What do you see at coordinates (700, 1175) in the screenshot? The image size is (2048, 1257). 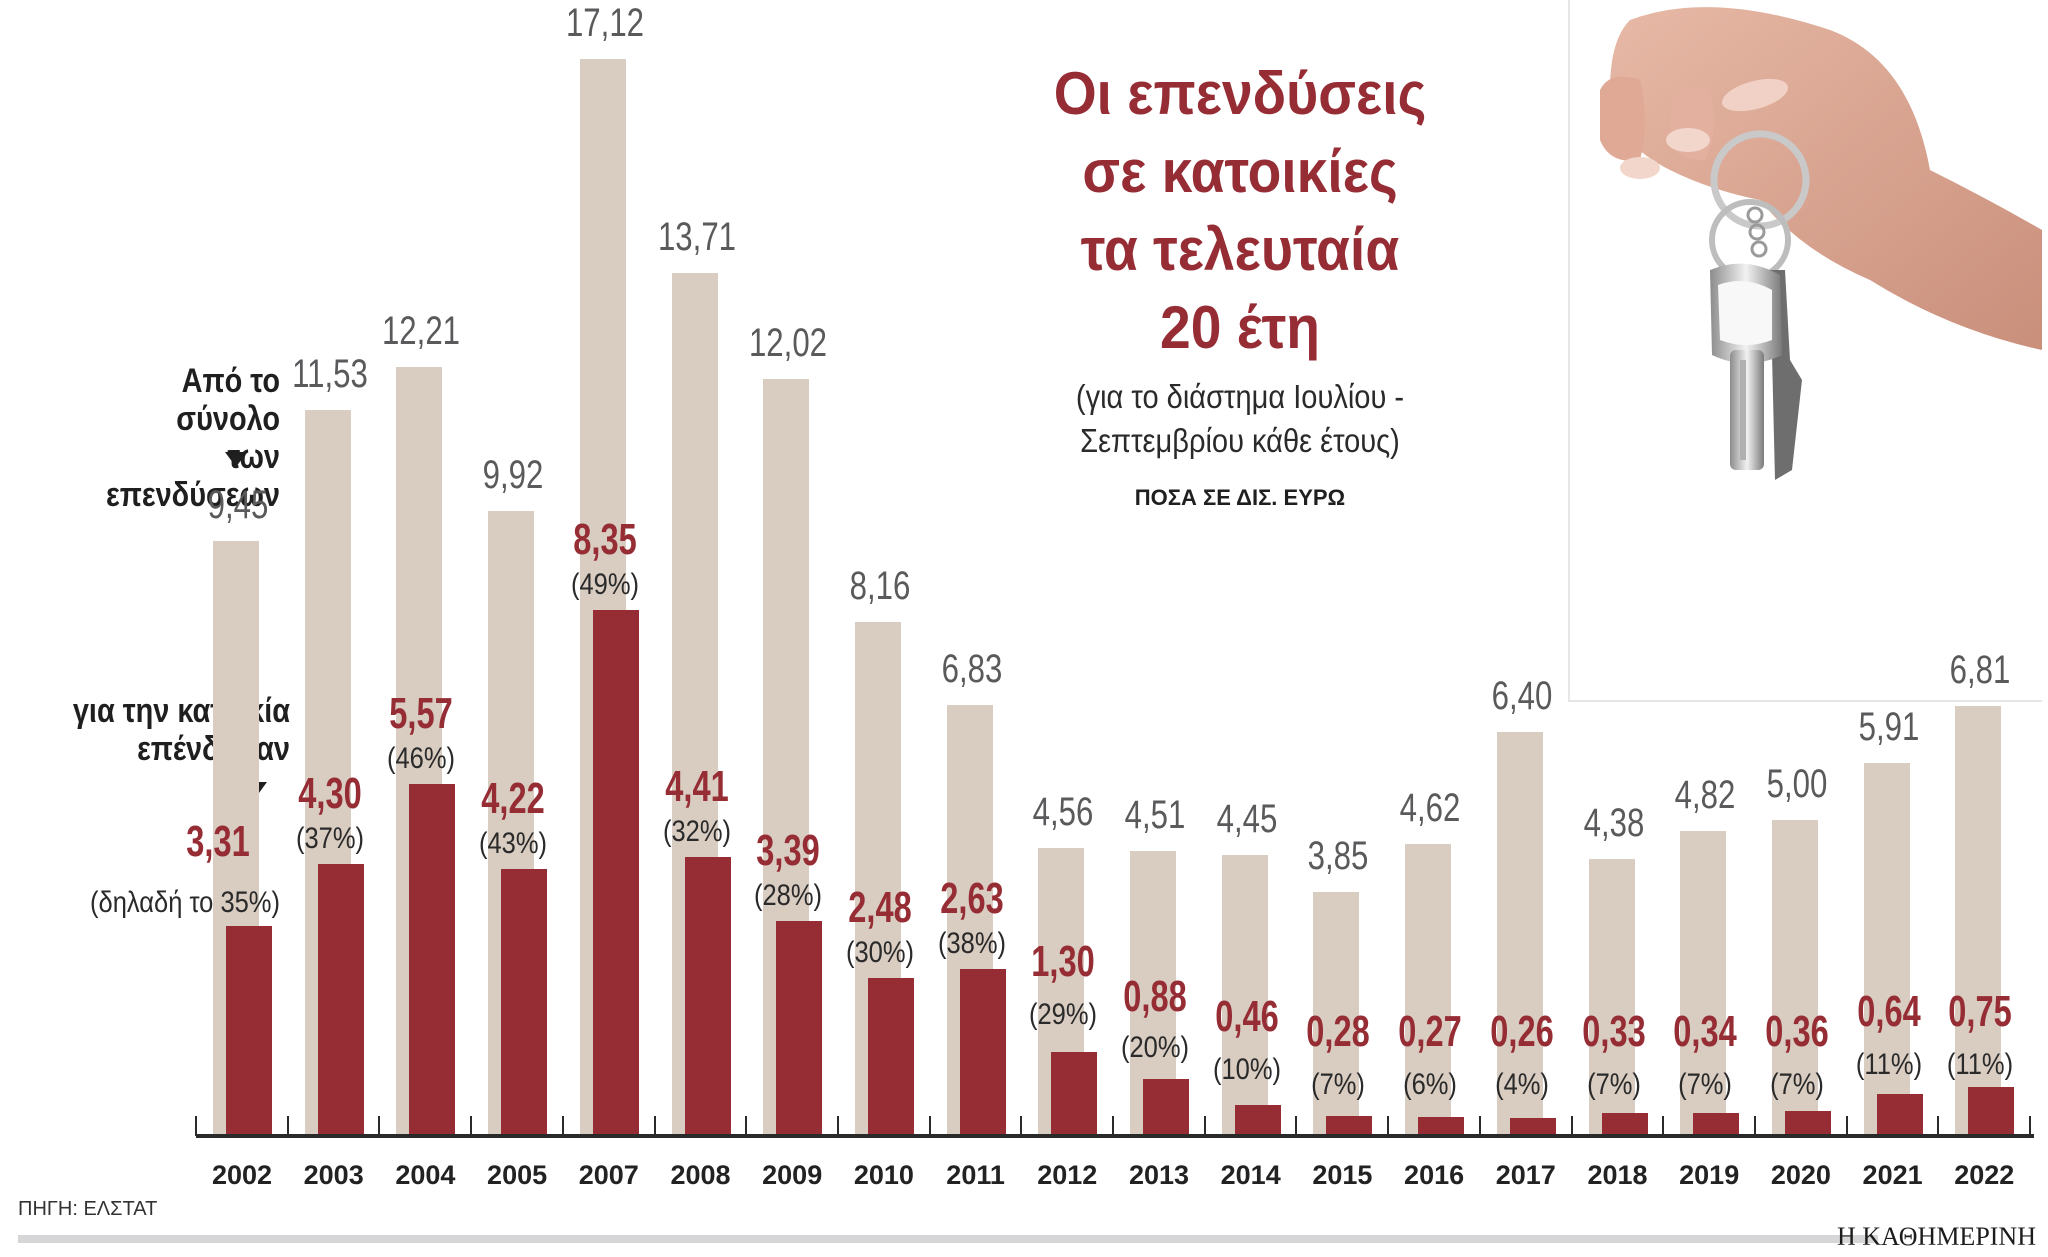 I see `x-axis-year-label: 2008` at bounding box center [700, 1175].